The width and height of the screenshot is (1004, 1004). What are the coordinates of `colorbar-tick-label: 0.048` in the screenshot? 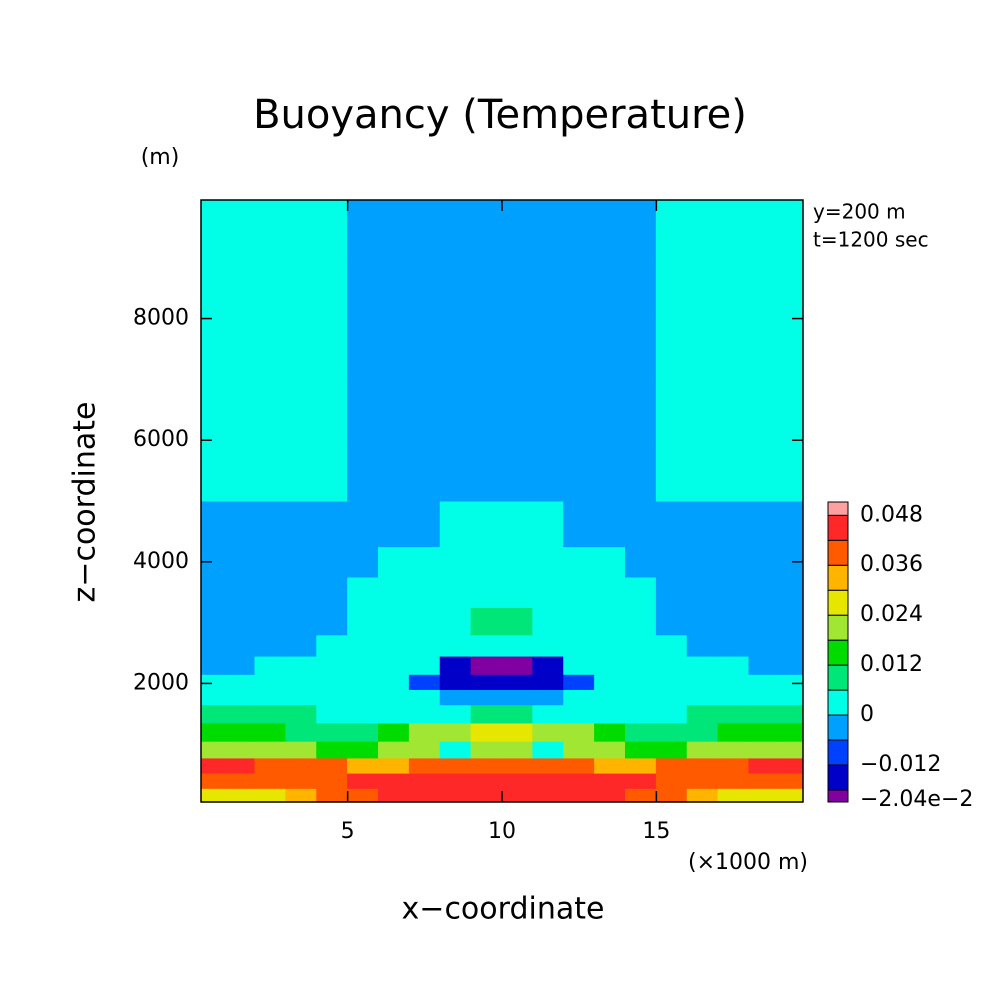 It's located at (891, 514).